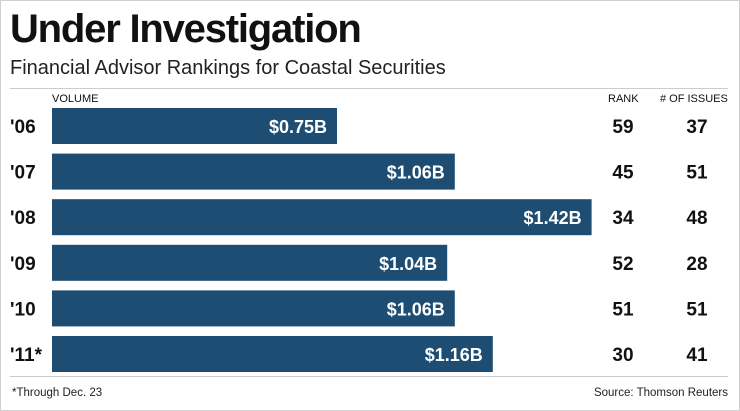  I want to click on issues-value: 41, so click(697, 355).